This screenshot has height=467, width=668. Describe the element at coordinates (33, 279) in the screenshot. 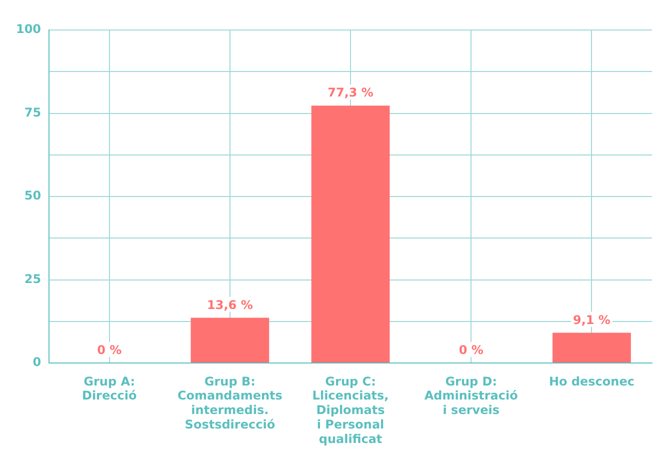

I see `y-tick-label: 25` at that location.